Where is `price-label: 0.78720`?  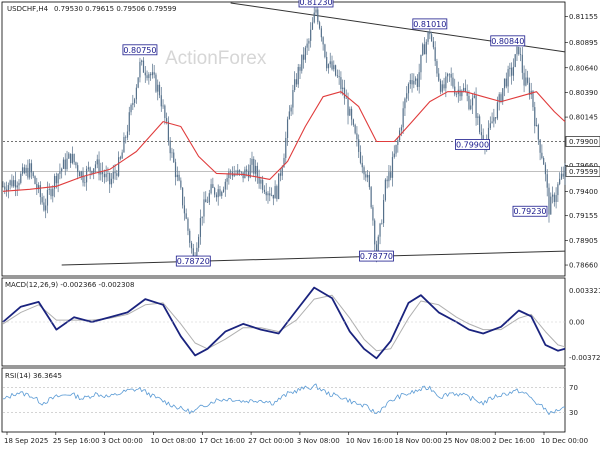 price-label: 0.78720 is located at coordinates (193, 261).